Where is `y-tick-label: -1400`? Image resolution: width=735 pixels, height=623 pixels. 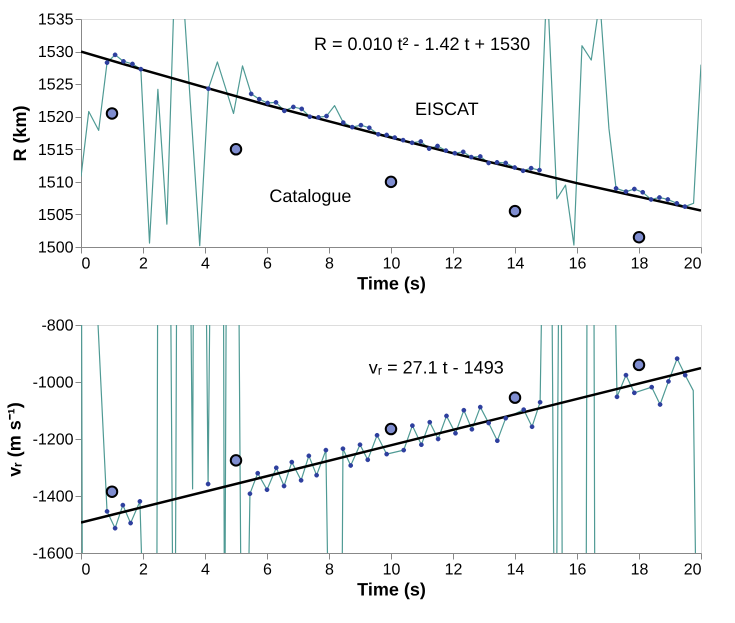
y-tick-label: -1400 is located at coordinates (53, 497).